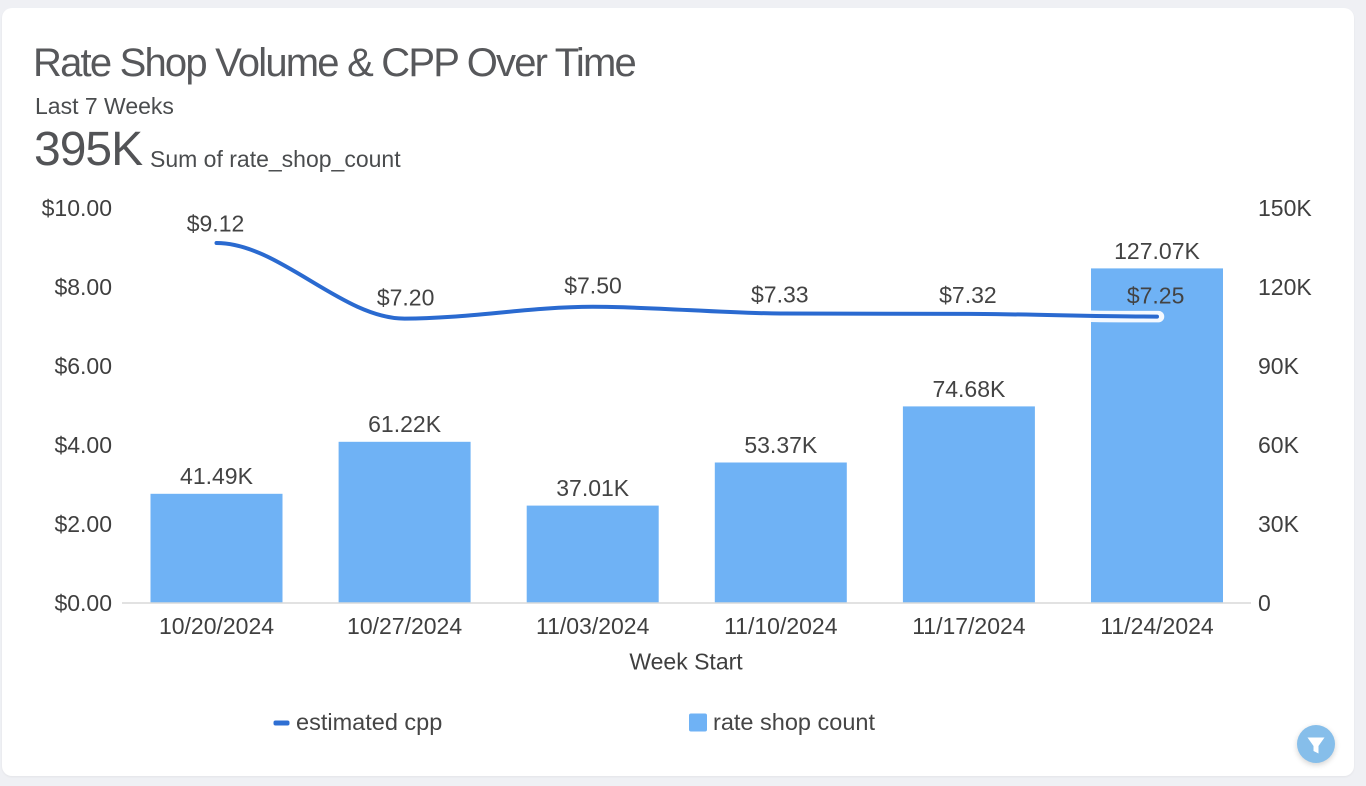  I want to click on svg-text: 10/20/2024, so click(216, 626).